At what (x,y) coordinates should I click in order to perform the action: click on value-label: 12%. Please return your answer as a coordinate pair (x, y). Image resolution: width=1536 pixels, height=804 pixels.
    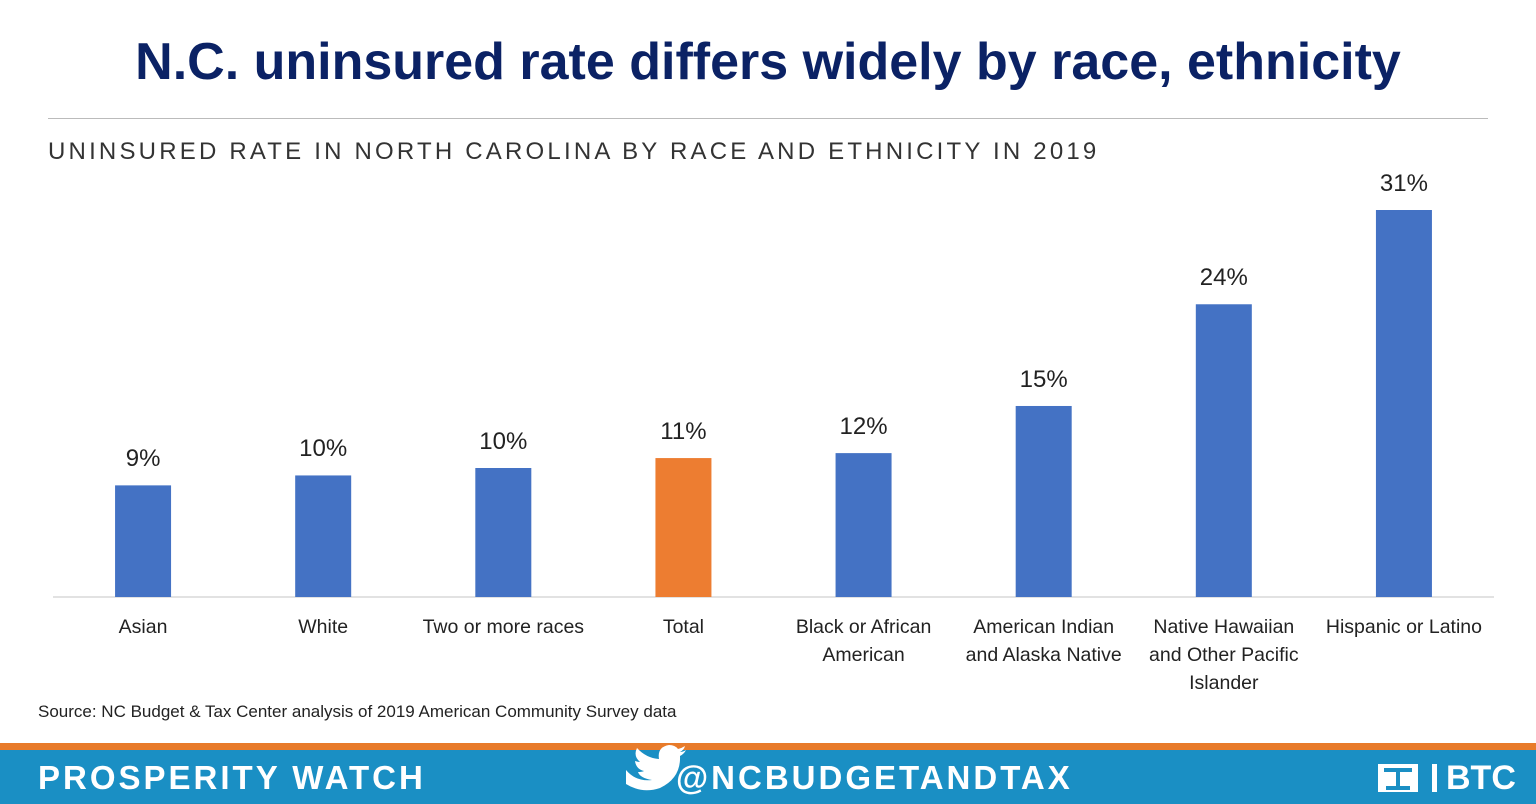
    Looking at the image, I should click on (863, 427).